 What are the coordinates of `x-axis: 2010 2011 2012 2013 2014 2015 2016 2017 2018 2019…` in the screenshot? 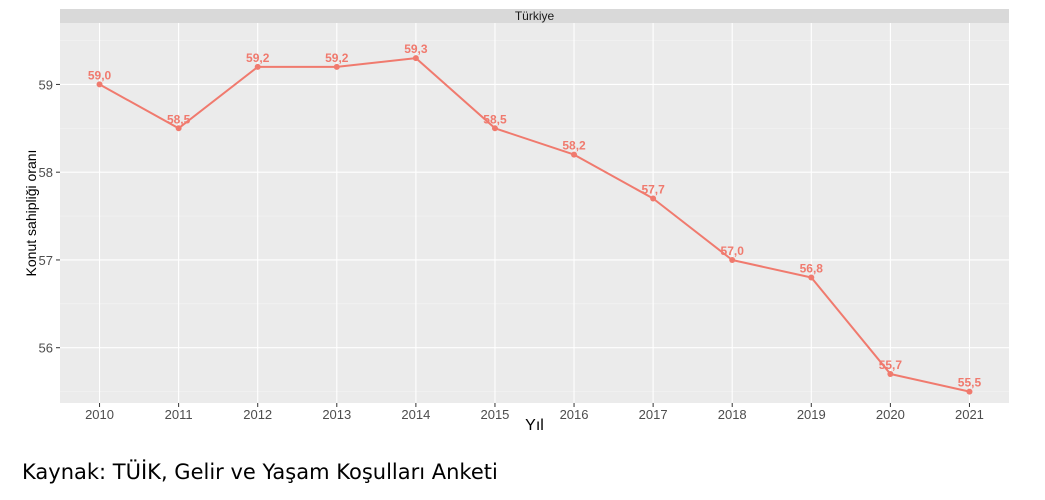 It's located at (534, 412).